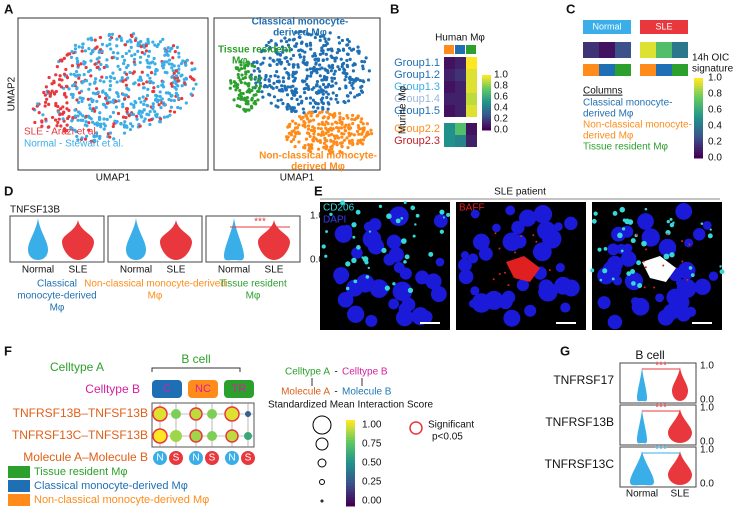 Image resolution: width=733 pixels, height=512 pixels. Describe the element at coordinates (212, 458) in the screenshot. I see `condition-label: S` at that location.